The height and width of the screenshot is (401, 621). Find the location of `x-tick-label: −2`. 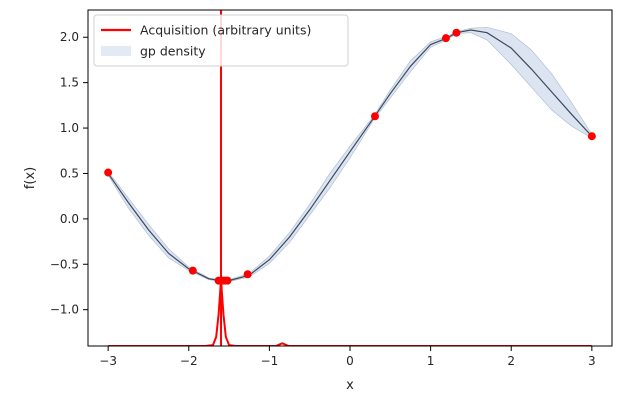

x-tick-label: −2 is located at coordinates (189, 361).